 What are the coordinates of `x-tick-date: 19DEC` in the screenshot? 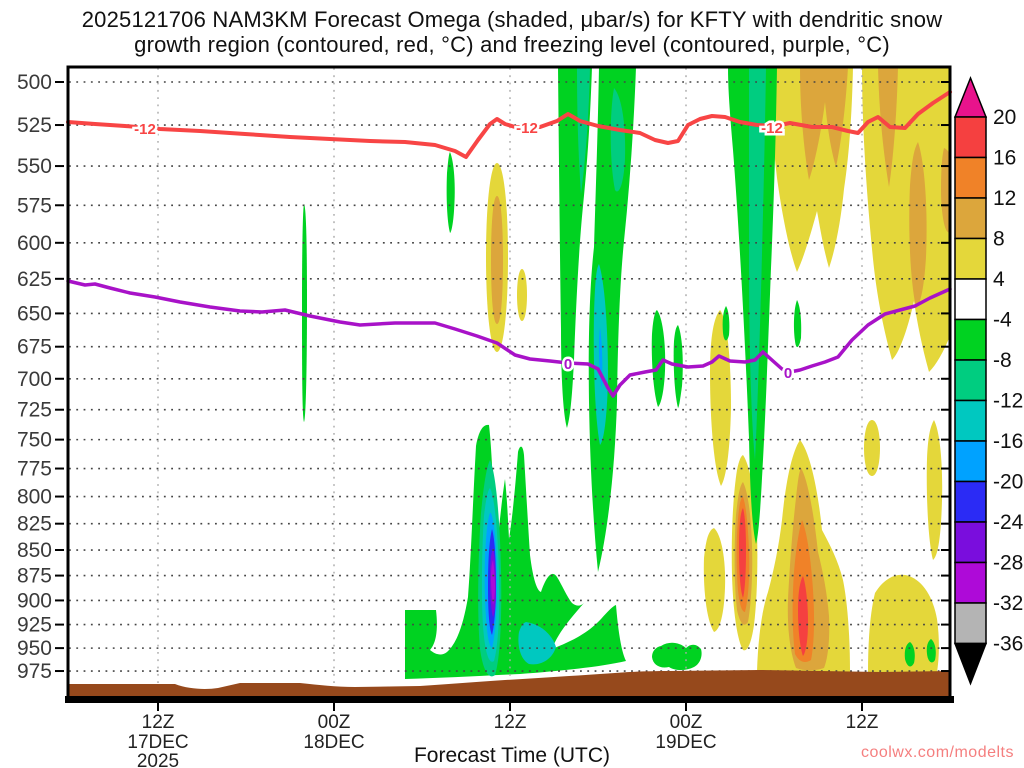 It's located at (685, 742).